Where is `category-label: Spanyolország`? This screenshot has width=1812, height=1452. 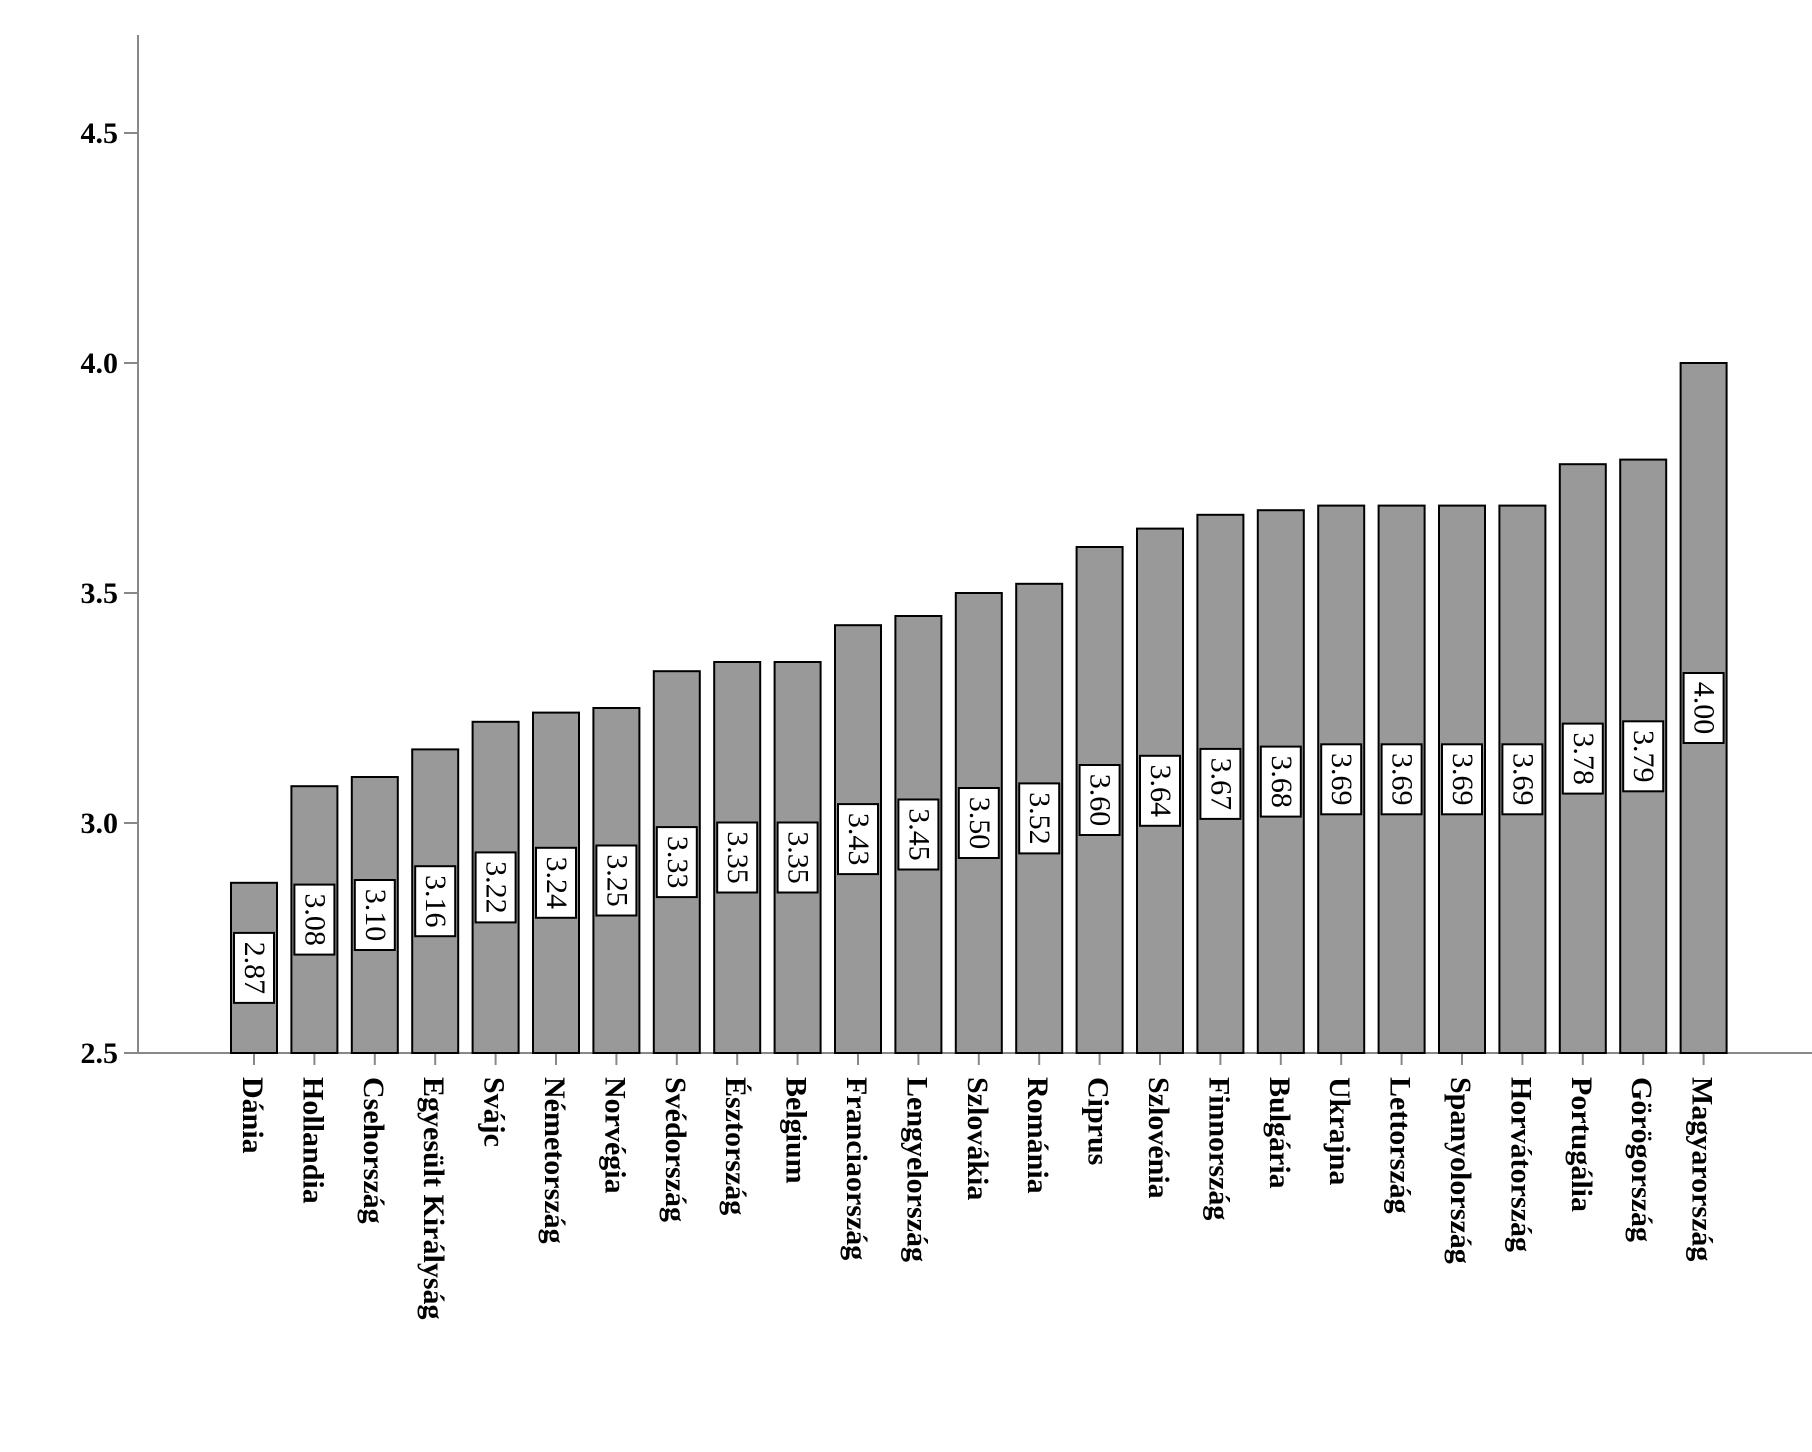
category-label: Spanyolország is located at coordinates (1460, 1170).